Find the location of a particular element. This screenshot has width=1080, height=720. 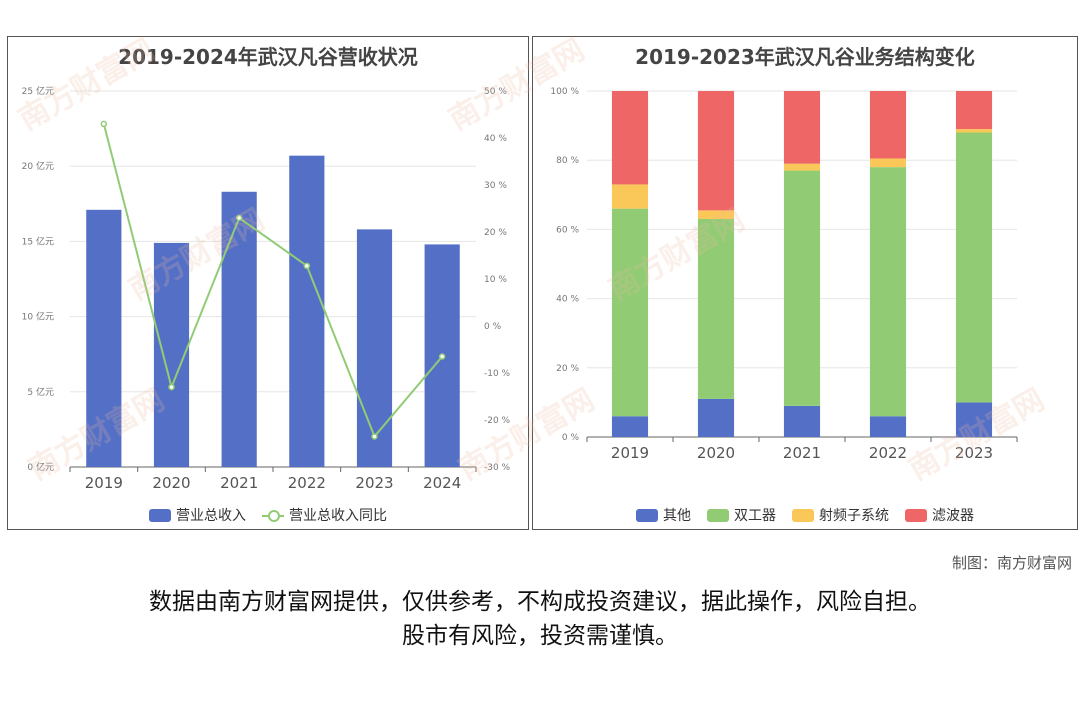

y-tick-label: 5 亿元 is located at coordinates (40, 392).